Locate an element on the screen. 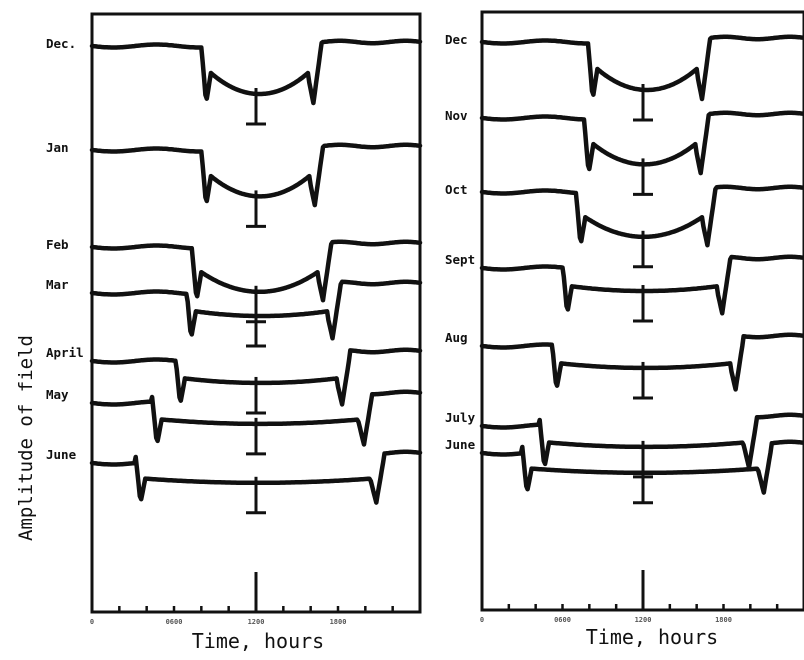 This screenshot has width=804, height=660. series-label: Mar is located at coordinates (57, 284).